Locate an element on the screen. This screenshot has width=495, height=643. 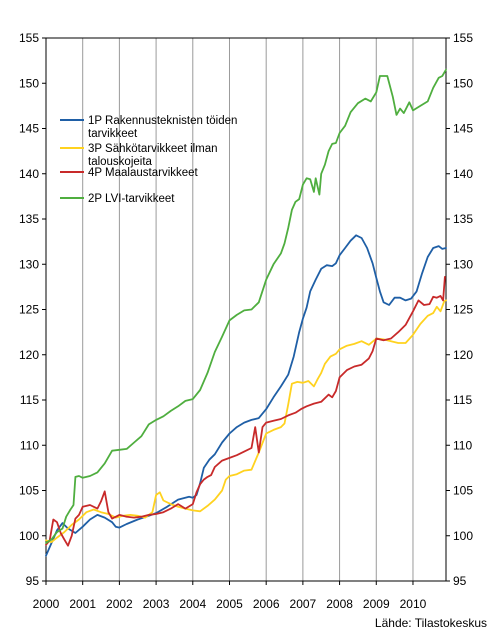
y-tick-label-left: 135 is located at coordinates (29, 219).